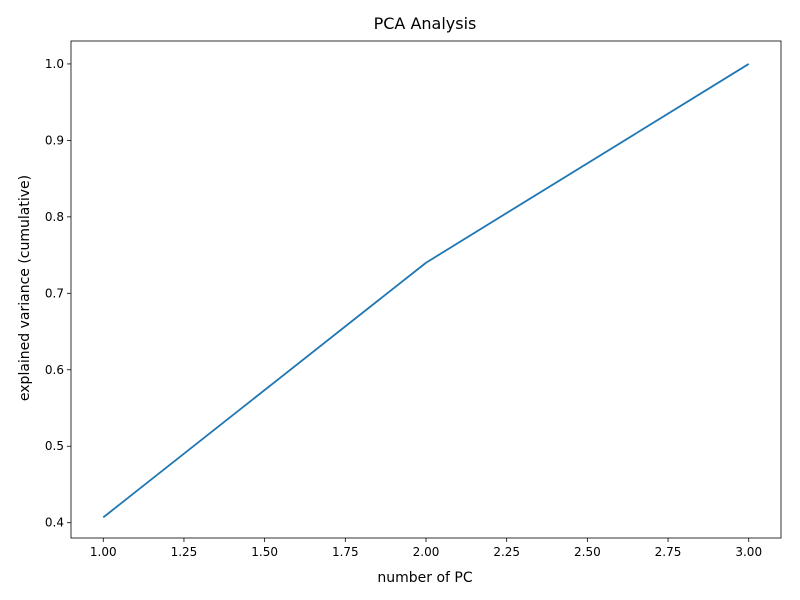 This screenshot has width=800, height=600. What do you see at coordinates (54, 370) in the screenshot?
I see `y-tick-label: 0.6` at bounding box center [54, 370].